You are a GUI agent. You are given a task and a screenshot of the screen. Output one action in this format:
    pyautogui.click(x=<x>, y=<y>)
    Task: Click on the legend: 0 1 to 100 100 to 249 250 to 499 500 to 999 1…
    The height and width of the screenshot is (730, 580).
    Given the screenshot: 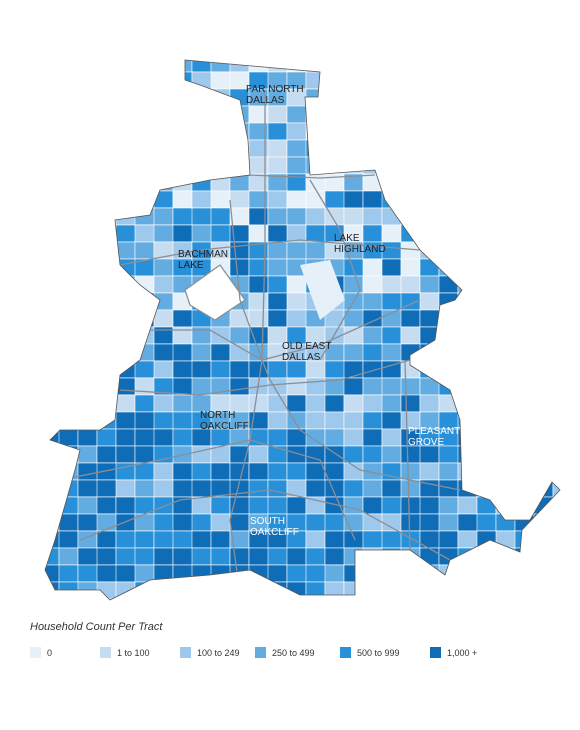 What is the action you would take?
    pyautogui.click(x=253, y=652)
    